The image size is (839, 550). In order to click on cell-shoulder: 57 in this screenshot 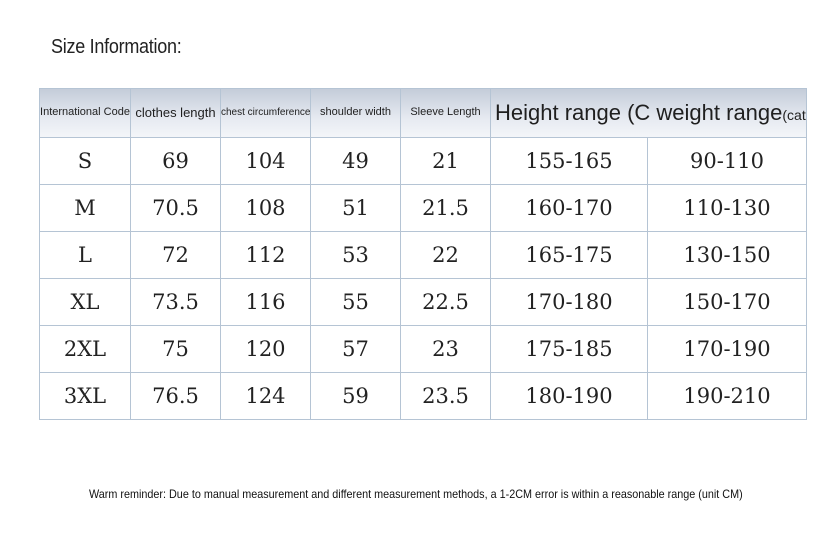, I will do `click(355, 349)`.